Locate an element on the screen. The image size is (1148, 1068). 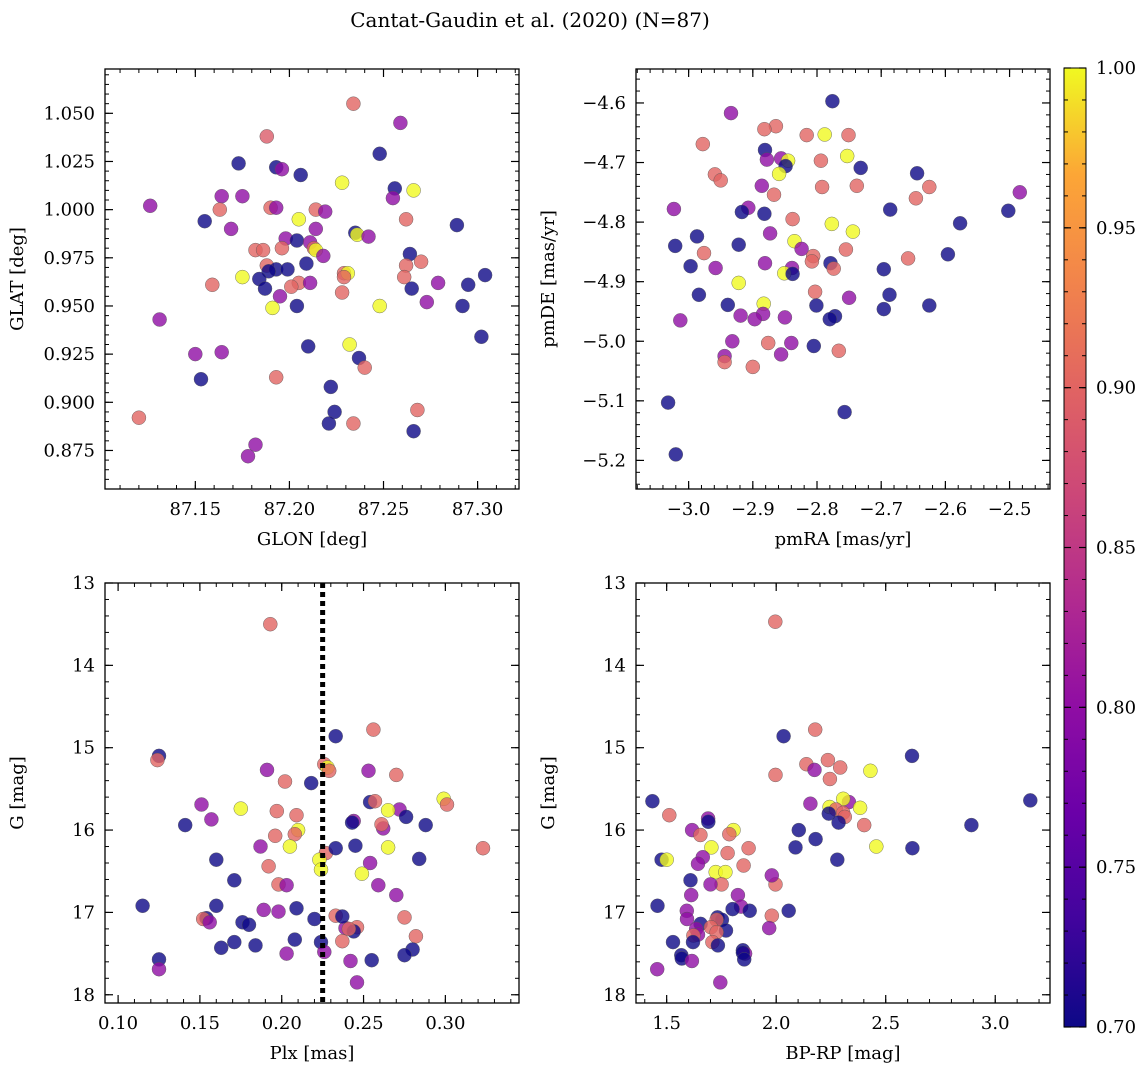
x-axis-label: Plx [mas] is located at coordinates (312, 1053).